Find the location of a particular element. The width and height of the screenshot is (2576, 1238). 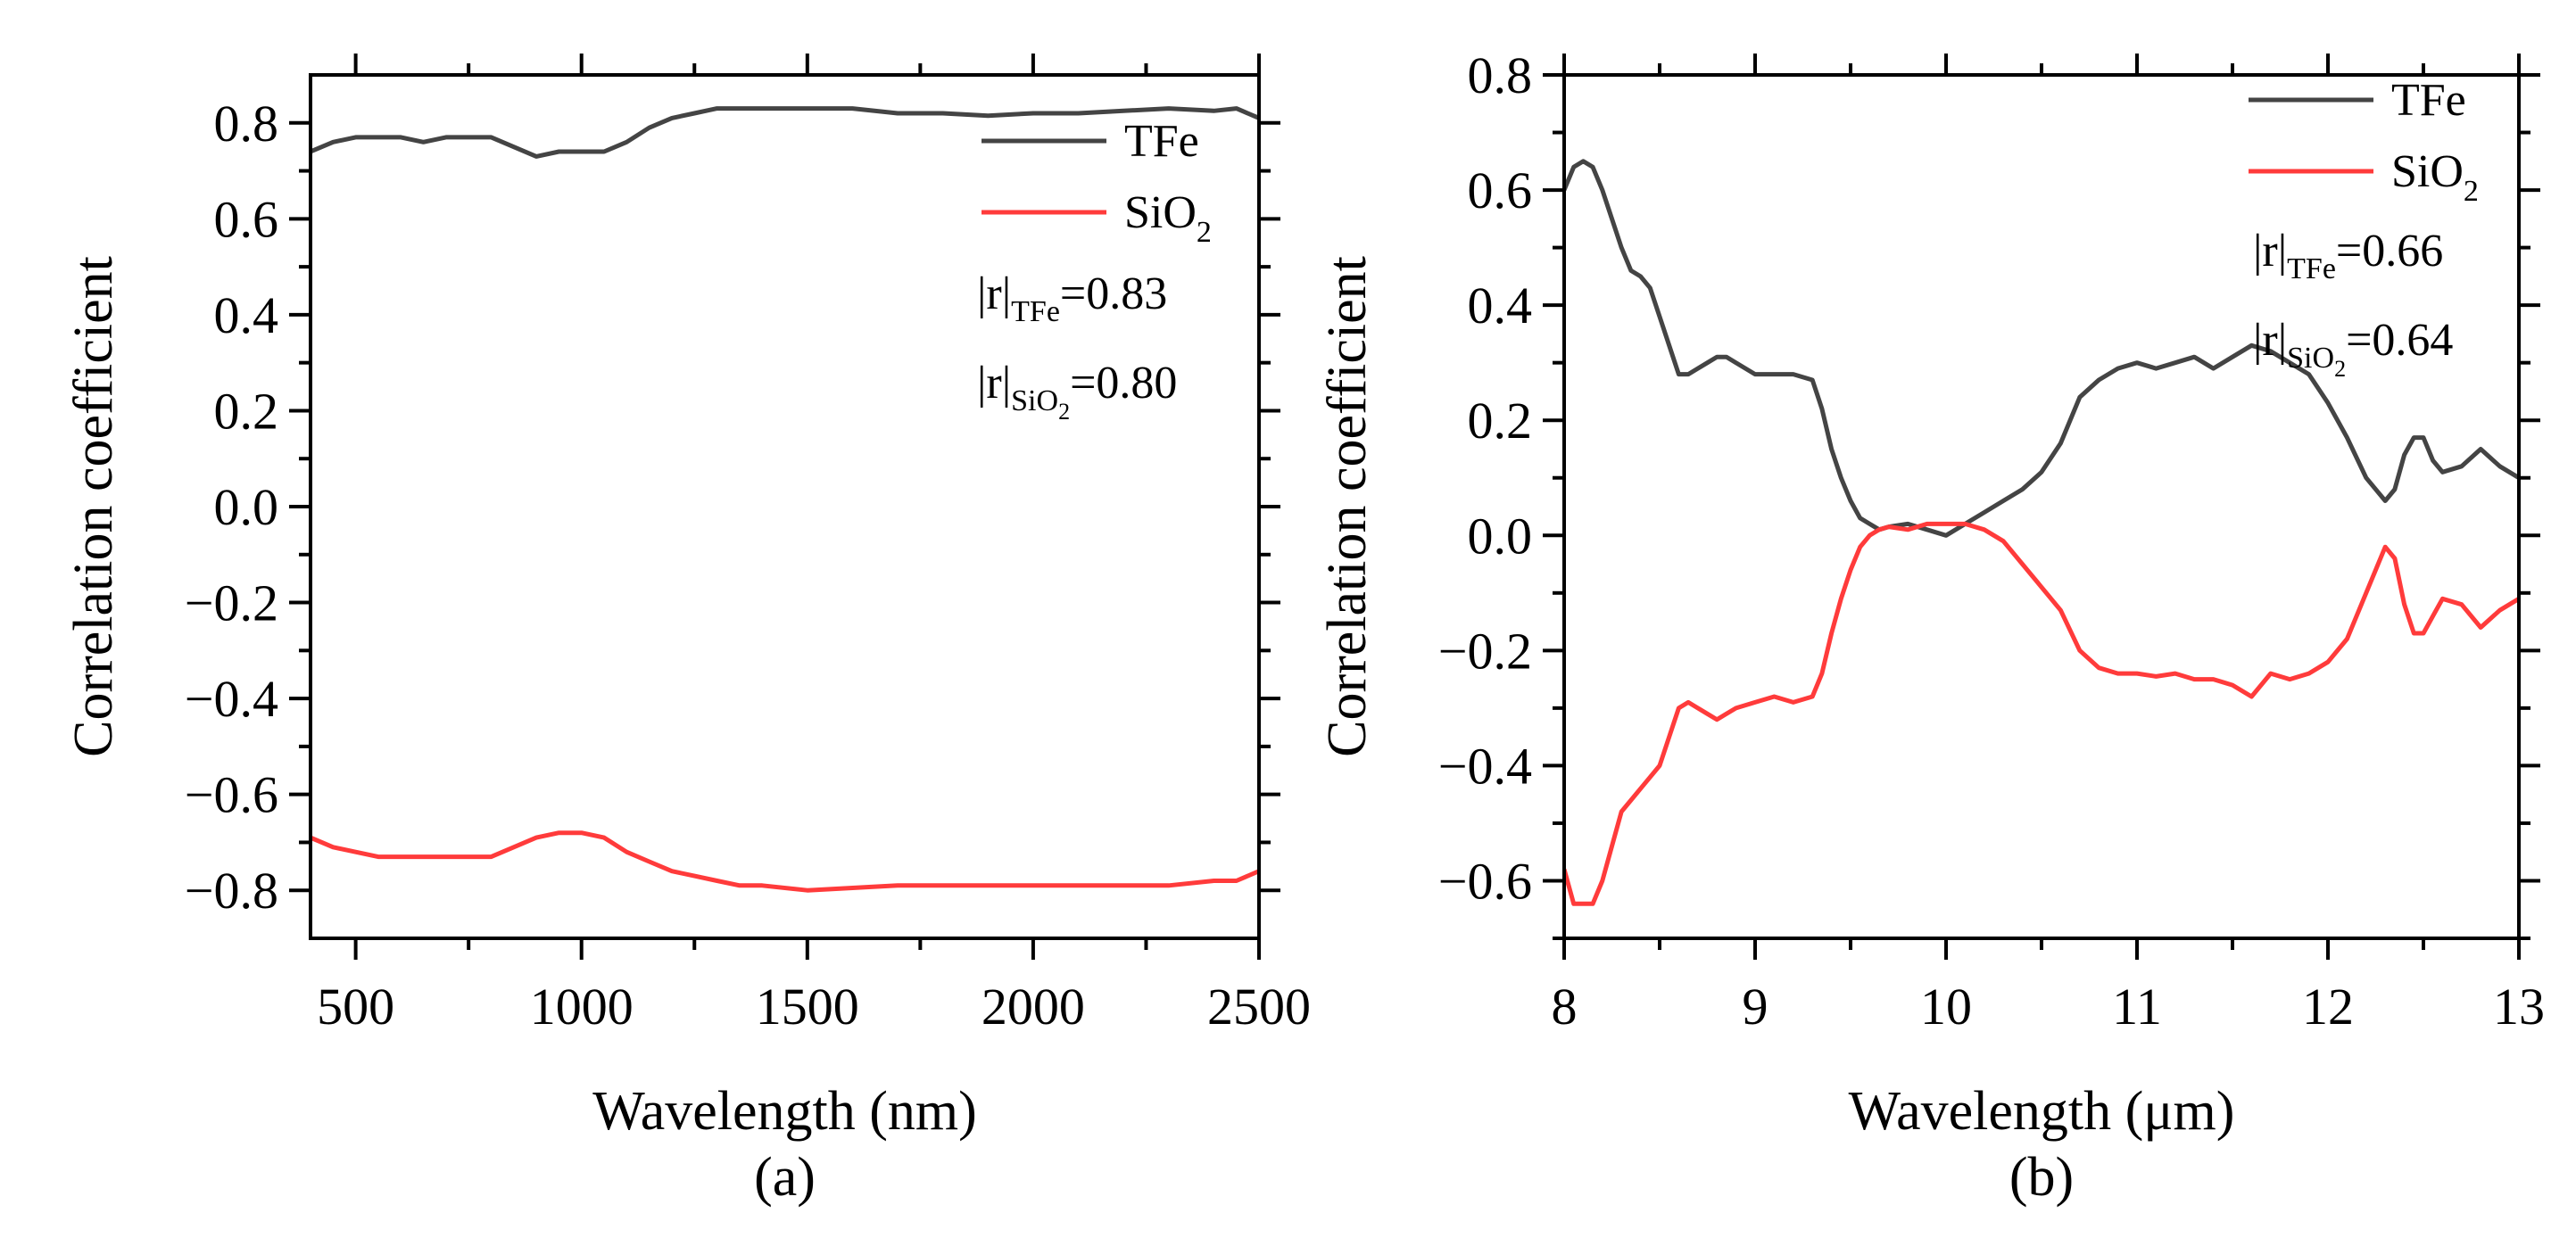

panel-a-legend-label-sio2: SiO2 is located at coordinates (1168, 218).